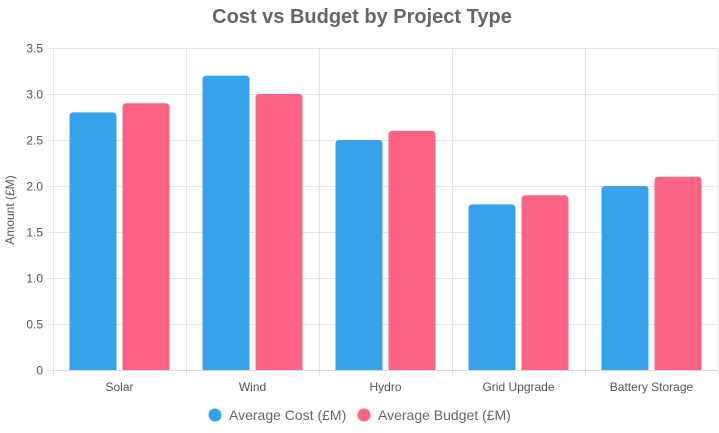  Describe the element at coordinates (518, 387) in the screenshot. I see `x-tick-label: Grid Upgrade` at that location.